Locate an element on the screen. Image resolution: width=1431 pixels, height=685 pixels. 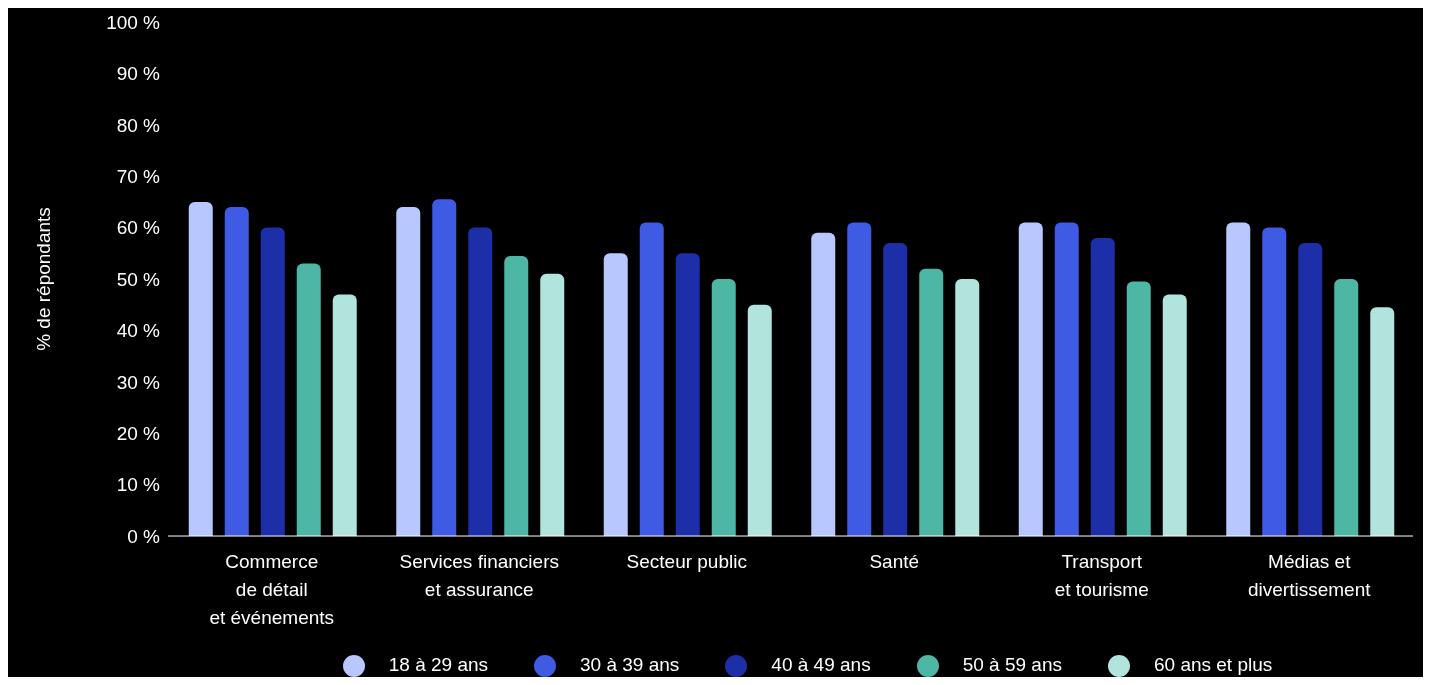
y-tick-label: 50 % is located at coordinates (138, 279).